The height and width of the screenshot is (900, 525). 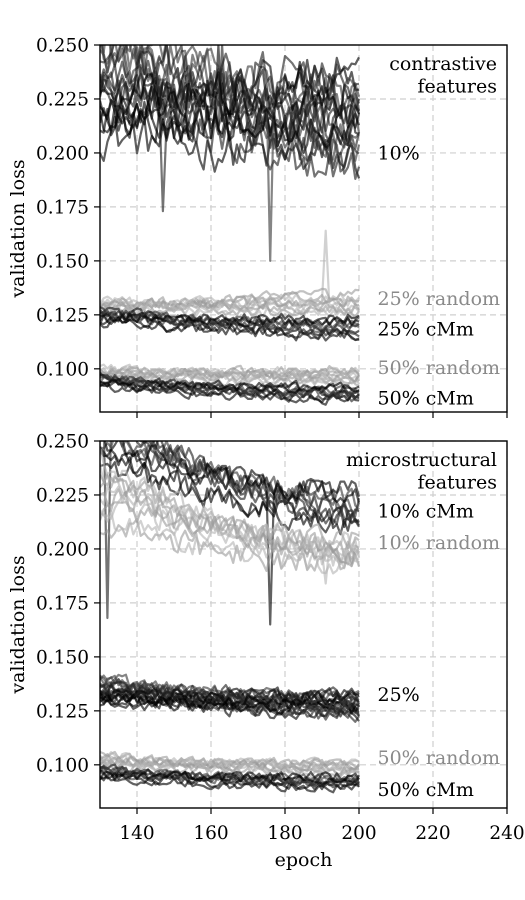 I want to click on panel-annotation: contrastive features, so click(x=443, y=75).